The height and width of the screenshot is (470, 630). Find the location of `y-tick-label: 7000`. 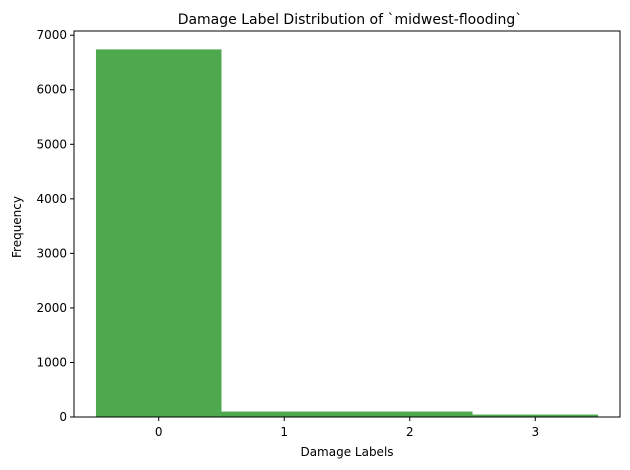

y-tick-label: 7000 is located at coordinates (51, 35).